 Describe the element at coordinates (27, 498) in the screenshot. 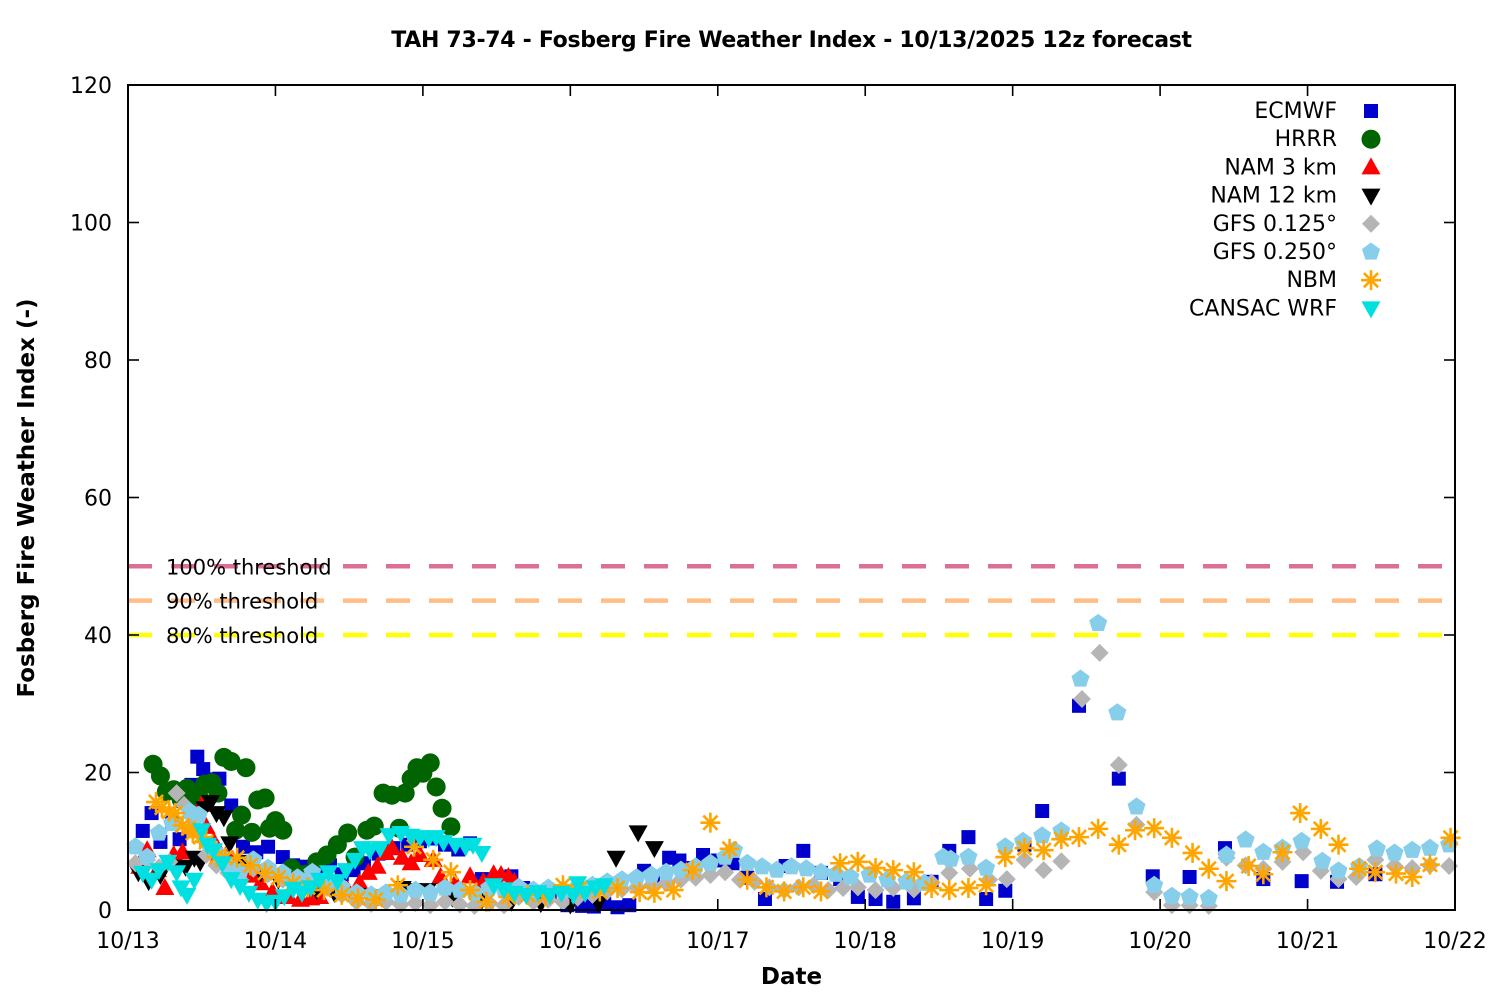

I see `y-axis-label: Fosberg Fire Weather Index (-)` at that location.